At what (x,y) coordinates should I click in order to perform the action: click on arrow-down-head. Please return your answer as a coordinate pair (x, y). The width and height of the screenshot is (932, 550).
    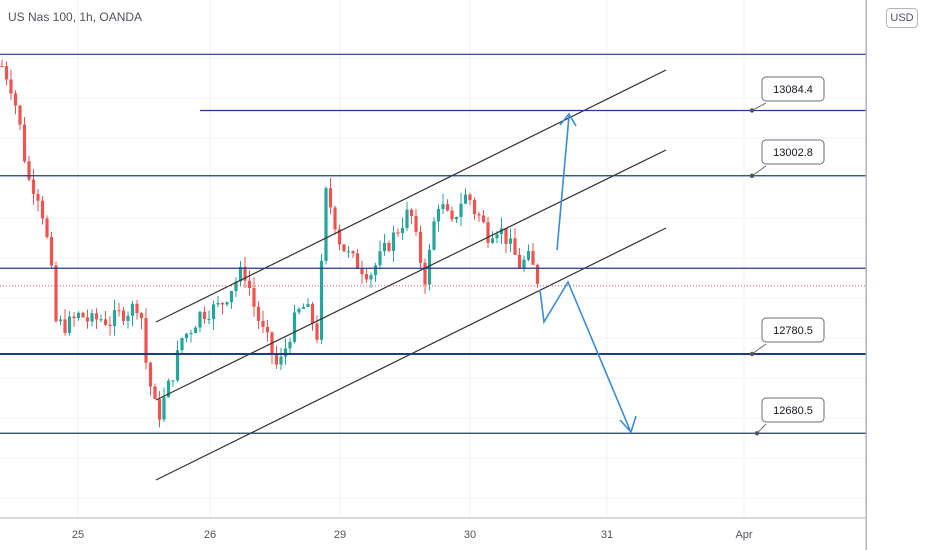
    Looking at the image, I should click on (628, 424).